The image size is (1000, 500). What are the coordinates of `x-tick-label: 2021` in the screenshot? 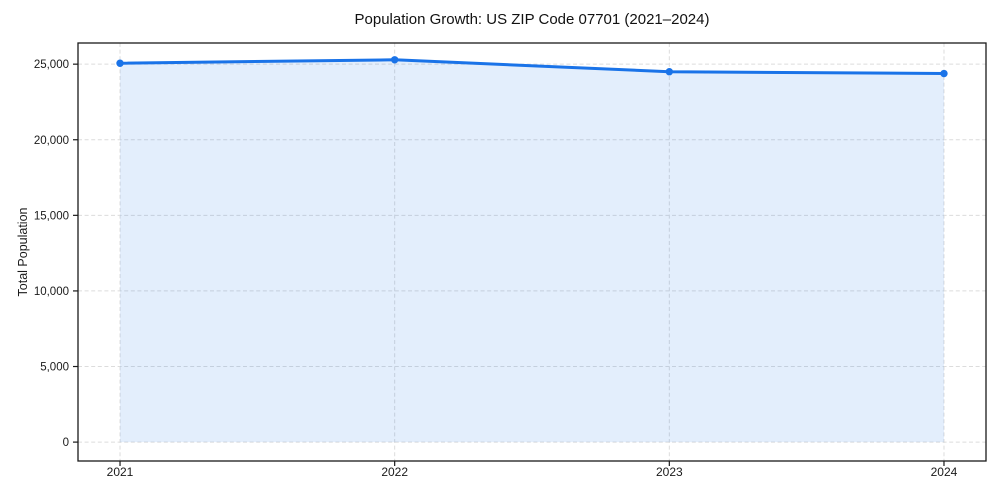 It's located at (120, 472).